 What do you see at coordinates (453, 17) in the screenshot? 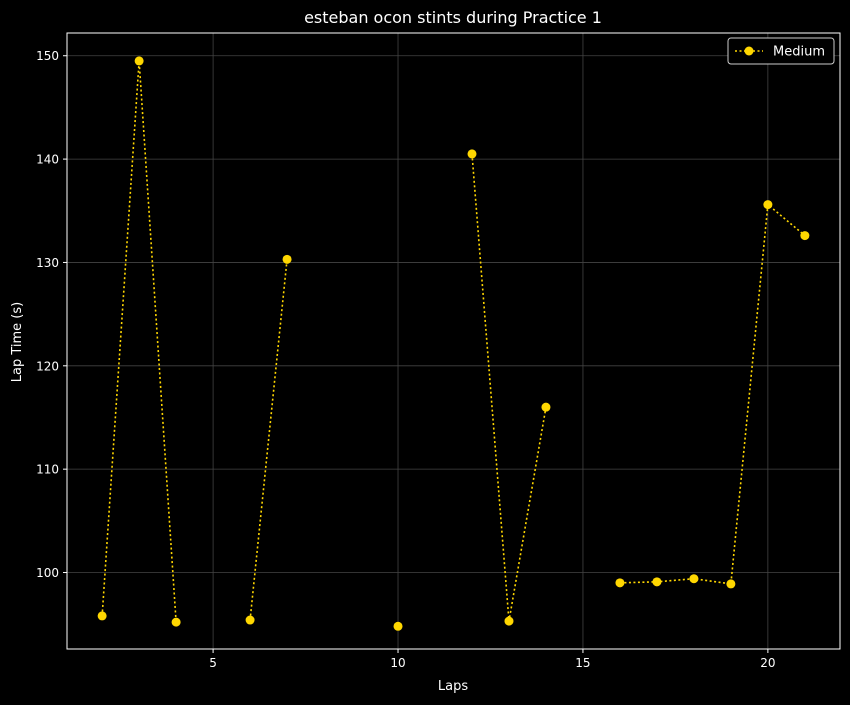
I see `chart-title: esteban ocon stints during Practice 1` at bounding box center [453, 17].